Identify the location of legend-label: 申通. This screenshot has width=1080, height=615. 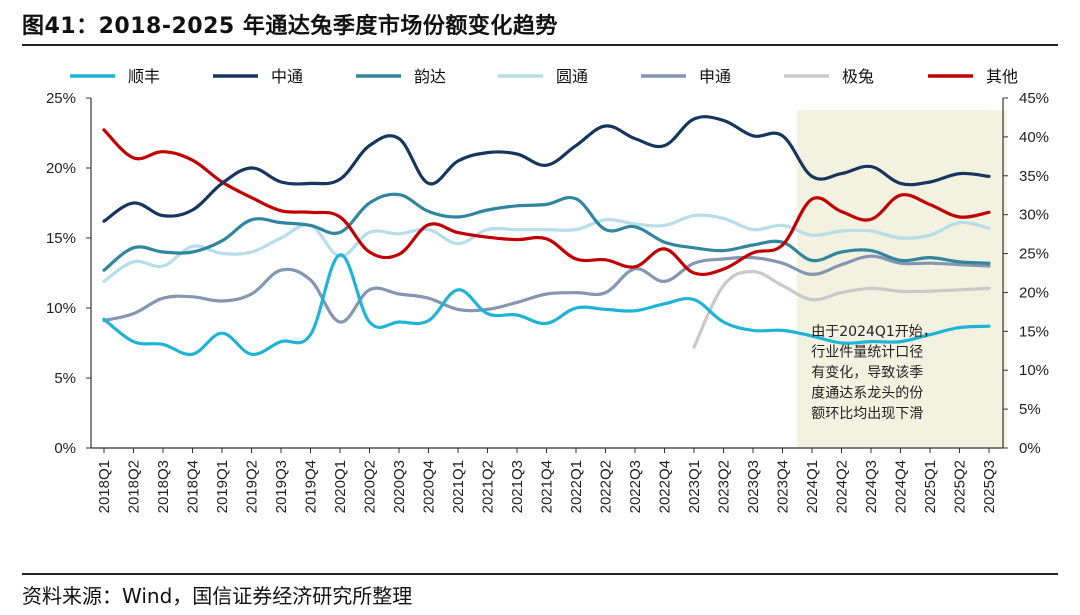
(715, 76).